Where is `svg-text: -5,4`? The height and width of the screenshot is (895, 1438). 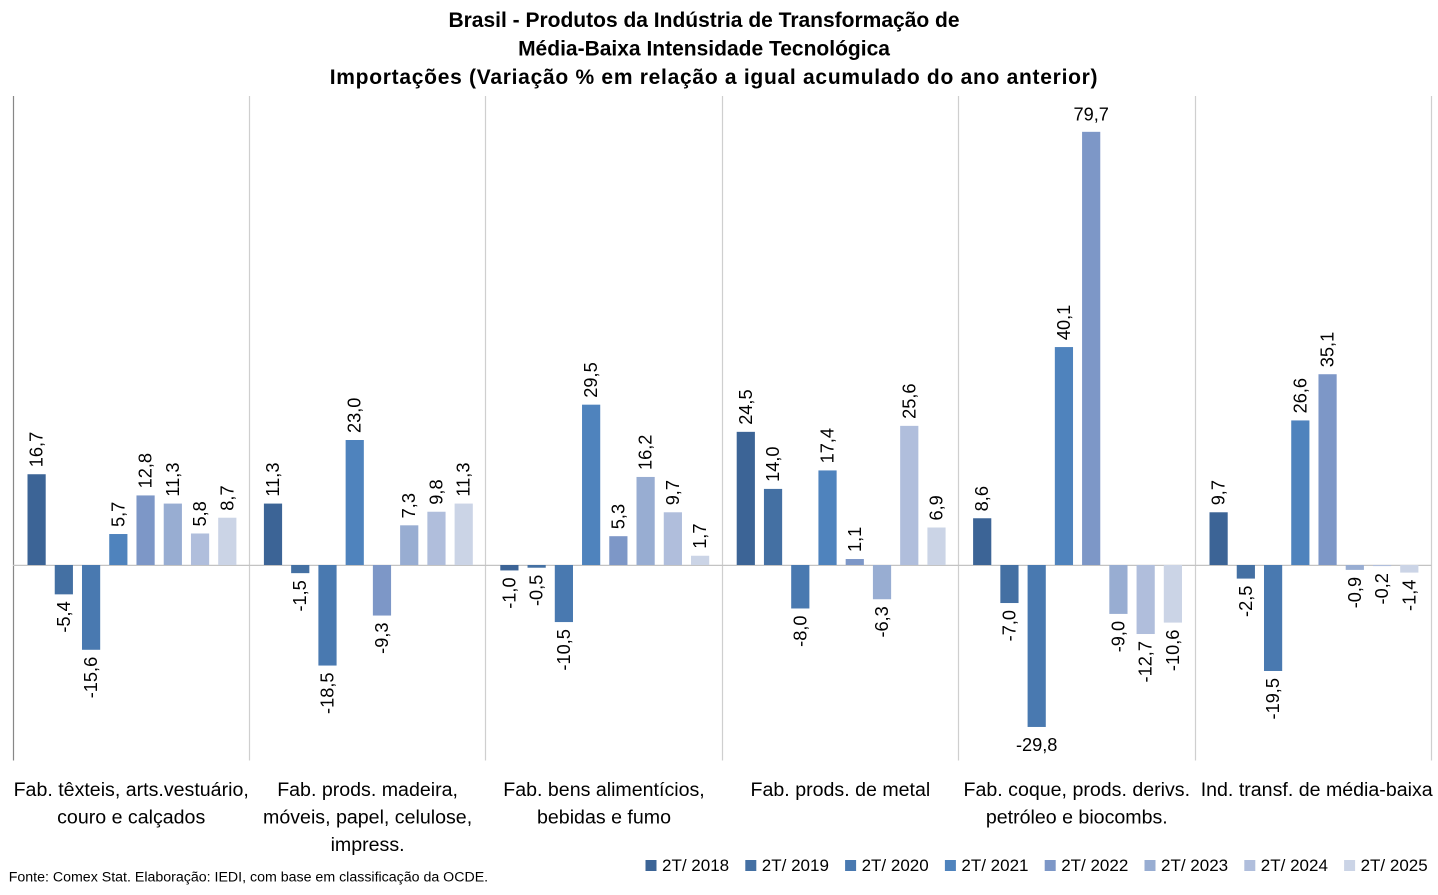
svg-text: -5,4 is located at coordinates (64, 616).